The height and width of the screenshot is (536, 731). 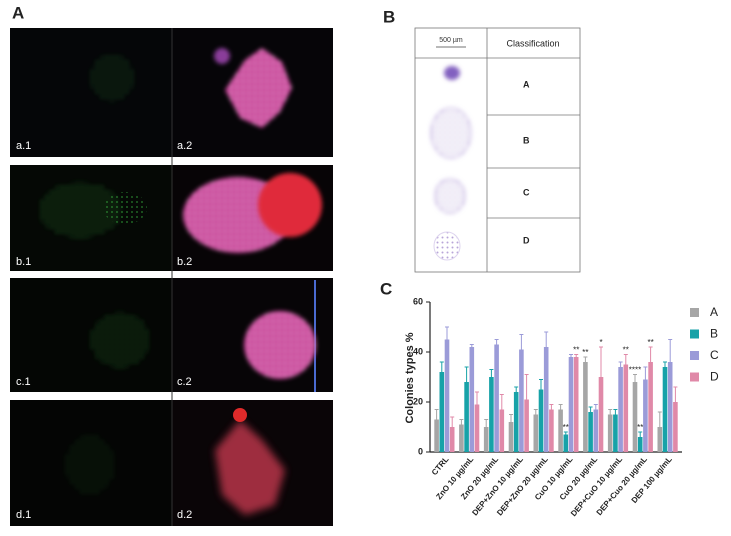 I want to click on colony-images, so click(x=451, y=163).